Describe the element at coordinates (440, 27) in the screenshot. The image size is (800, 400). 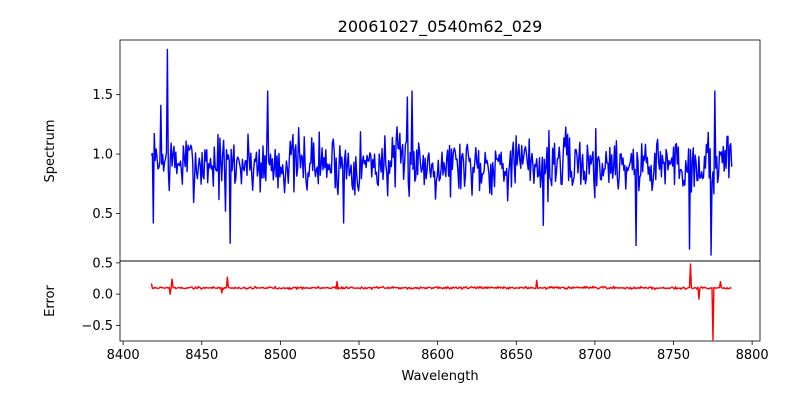
I see `chart-title: 20061027_0540m62_029` at that location.